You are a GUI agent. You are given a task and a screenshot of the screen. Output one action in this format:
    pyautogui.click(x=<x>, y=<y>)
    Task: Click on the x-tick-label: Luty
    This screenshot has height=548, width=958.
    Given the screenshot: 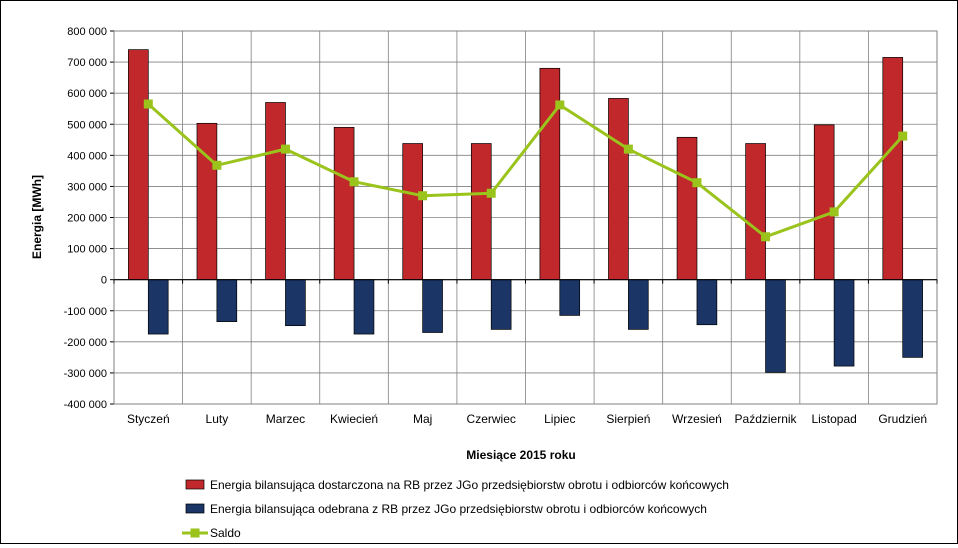 What is the action you would take?
    pyautogui.click(x=217, y=419)
    